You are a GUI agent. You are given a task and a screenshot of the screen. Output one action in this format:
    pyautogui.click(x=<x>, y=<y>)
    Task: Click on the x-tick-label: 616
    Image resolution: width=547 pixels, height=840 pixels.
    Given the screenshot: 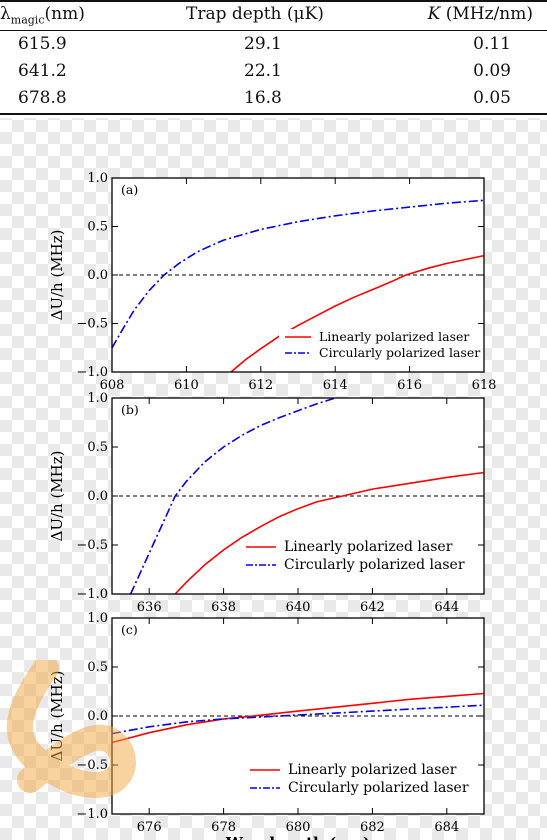 What is the action you would take?
    pyautogui.click(x=409, y=385)
    